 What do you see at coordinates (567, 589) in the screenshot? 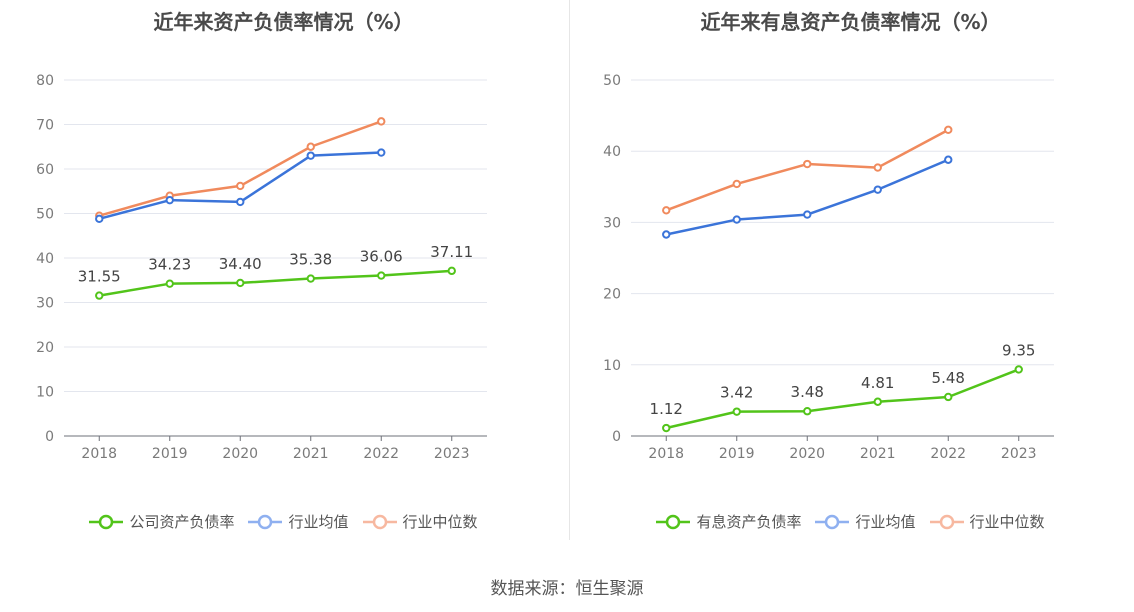
I see `data-source-footer: 数据来源：恒生聚源` at bounding box center [567, 589].